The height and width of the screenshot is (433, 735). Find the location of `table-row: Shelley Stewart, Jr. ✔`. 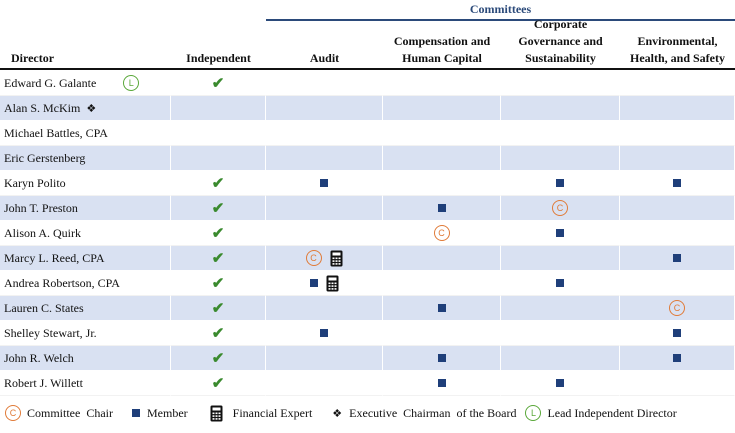

table-row: Shelley Stewart, Jr. ✔ is located at coordinates (367, 333).